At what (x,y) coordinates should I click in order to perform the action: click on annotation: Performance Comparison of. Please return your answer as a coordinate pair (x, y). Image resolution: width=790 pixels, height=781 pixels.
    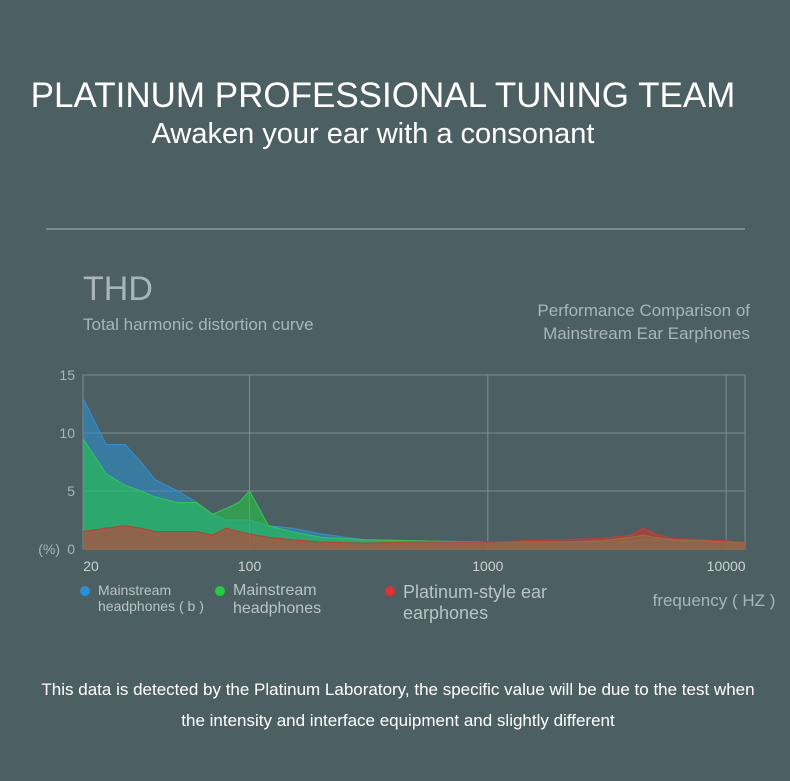
    Looking at the image, I should click on (643, 310).